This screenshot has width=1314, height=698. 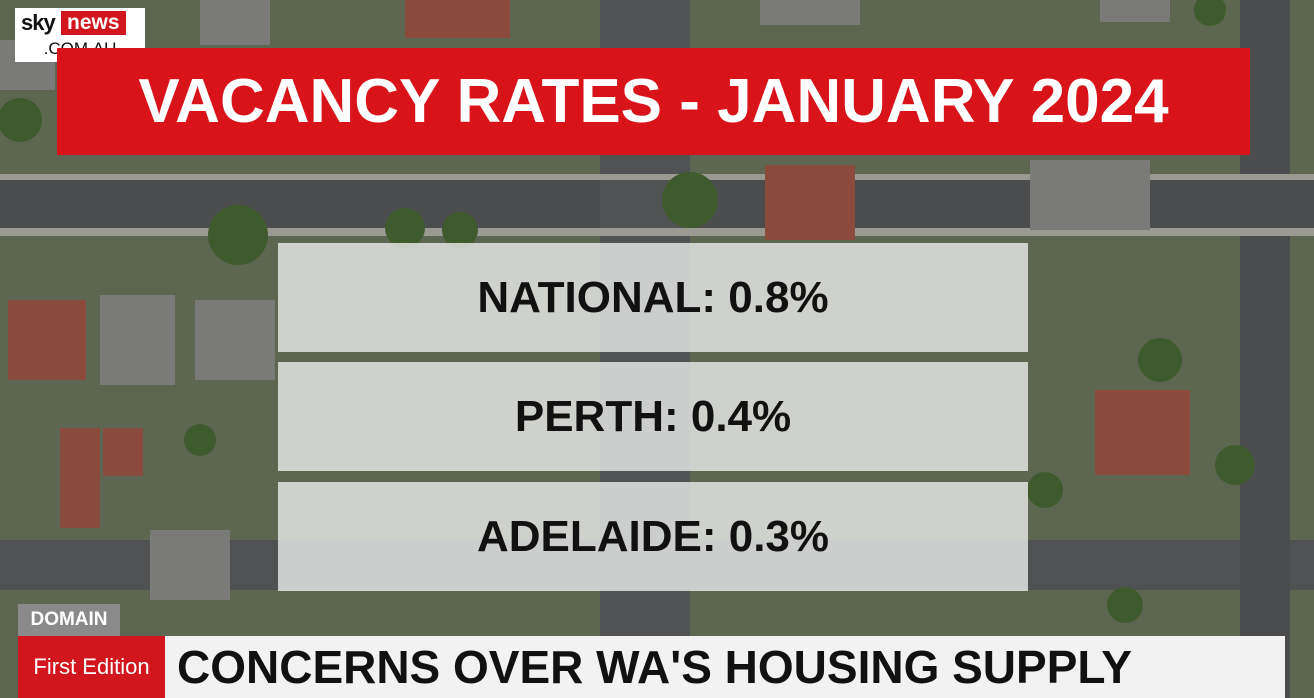 I want to click on stat-row: NATIONAL: 0.8%, so click(x=653, y=297).